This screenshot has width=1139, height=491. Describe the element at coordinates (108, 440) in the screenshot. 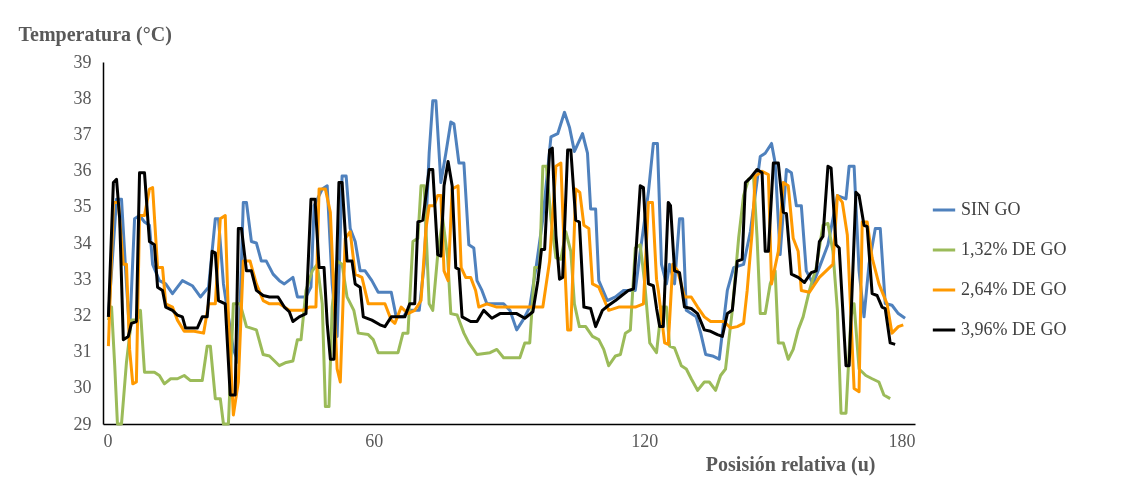

I see `x-tick-label: 0` at that location.